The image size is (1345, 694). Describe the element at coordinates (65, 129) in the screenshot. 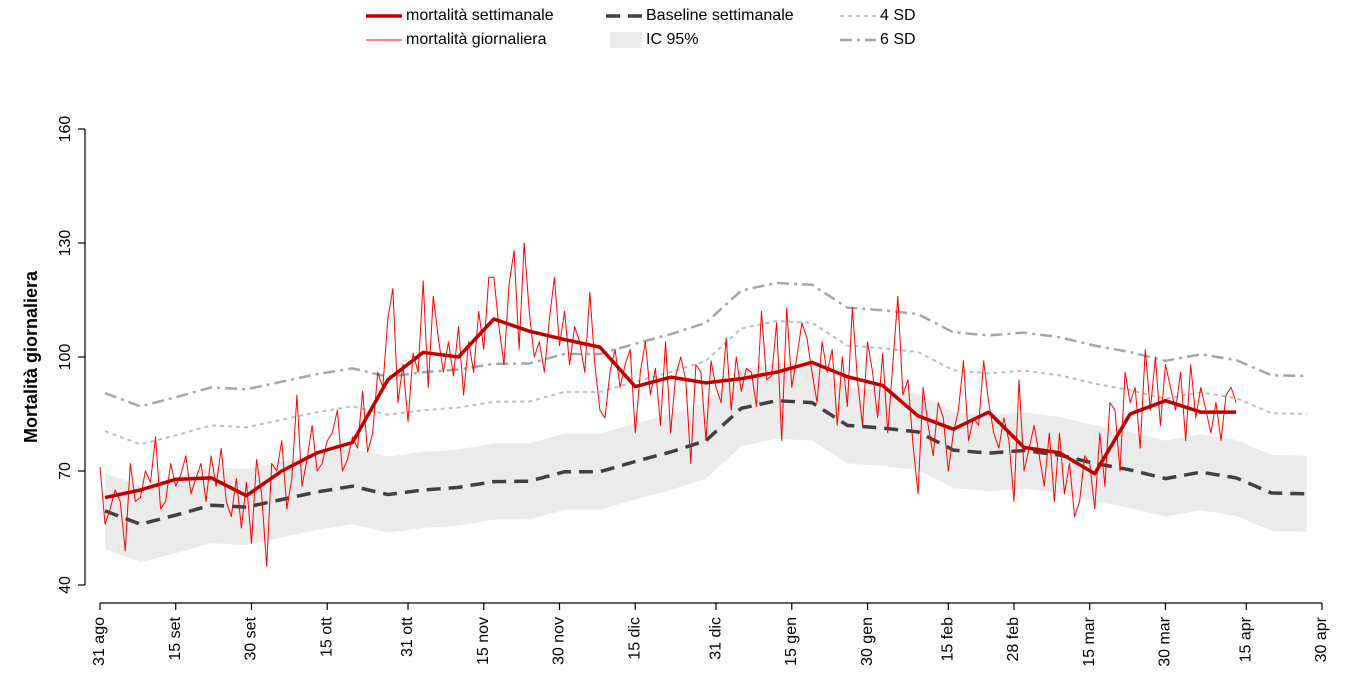

I see `y-tick-label: 160` at that location.